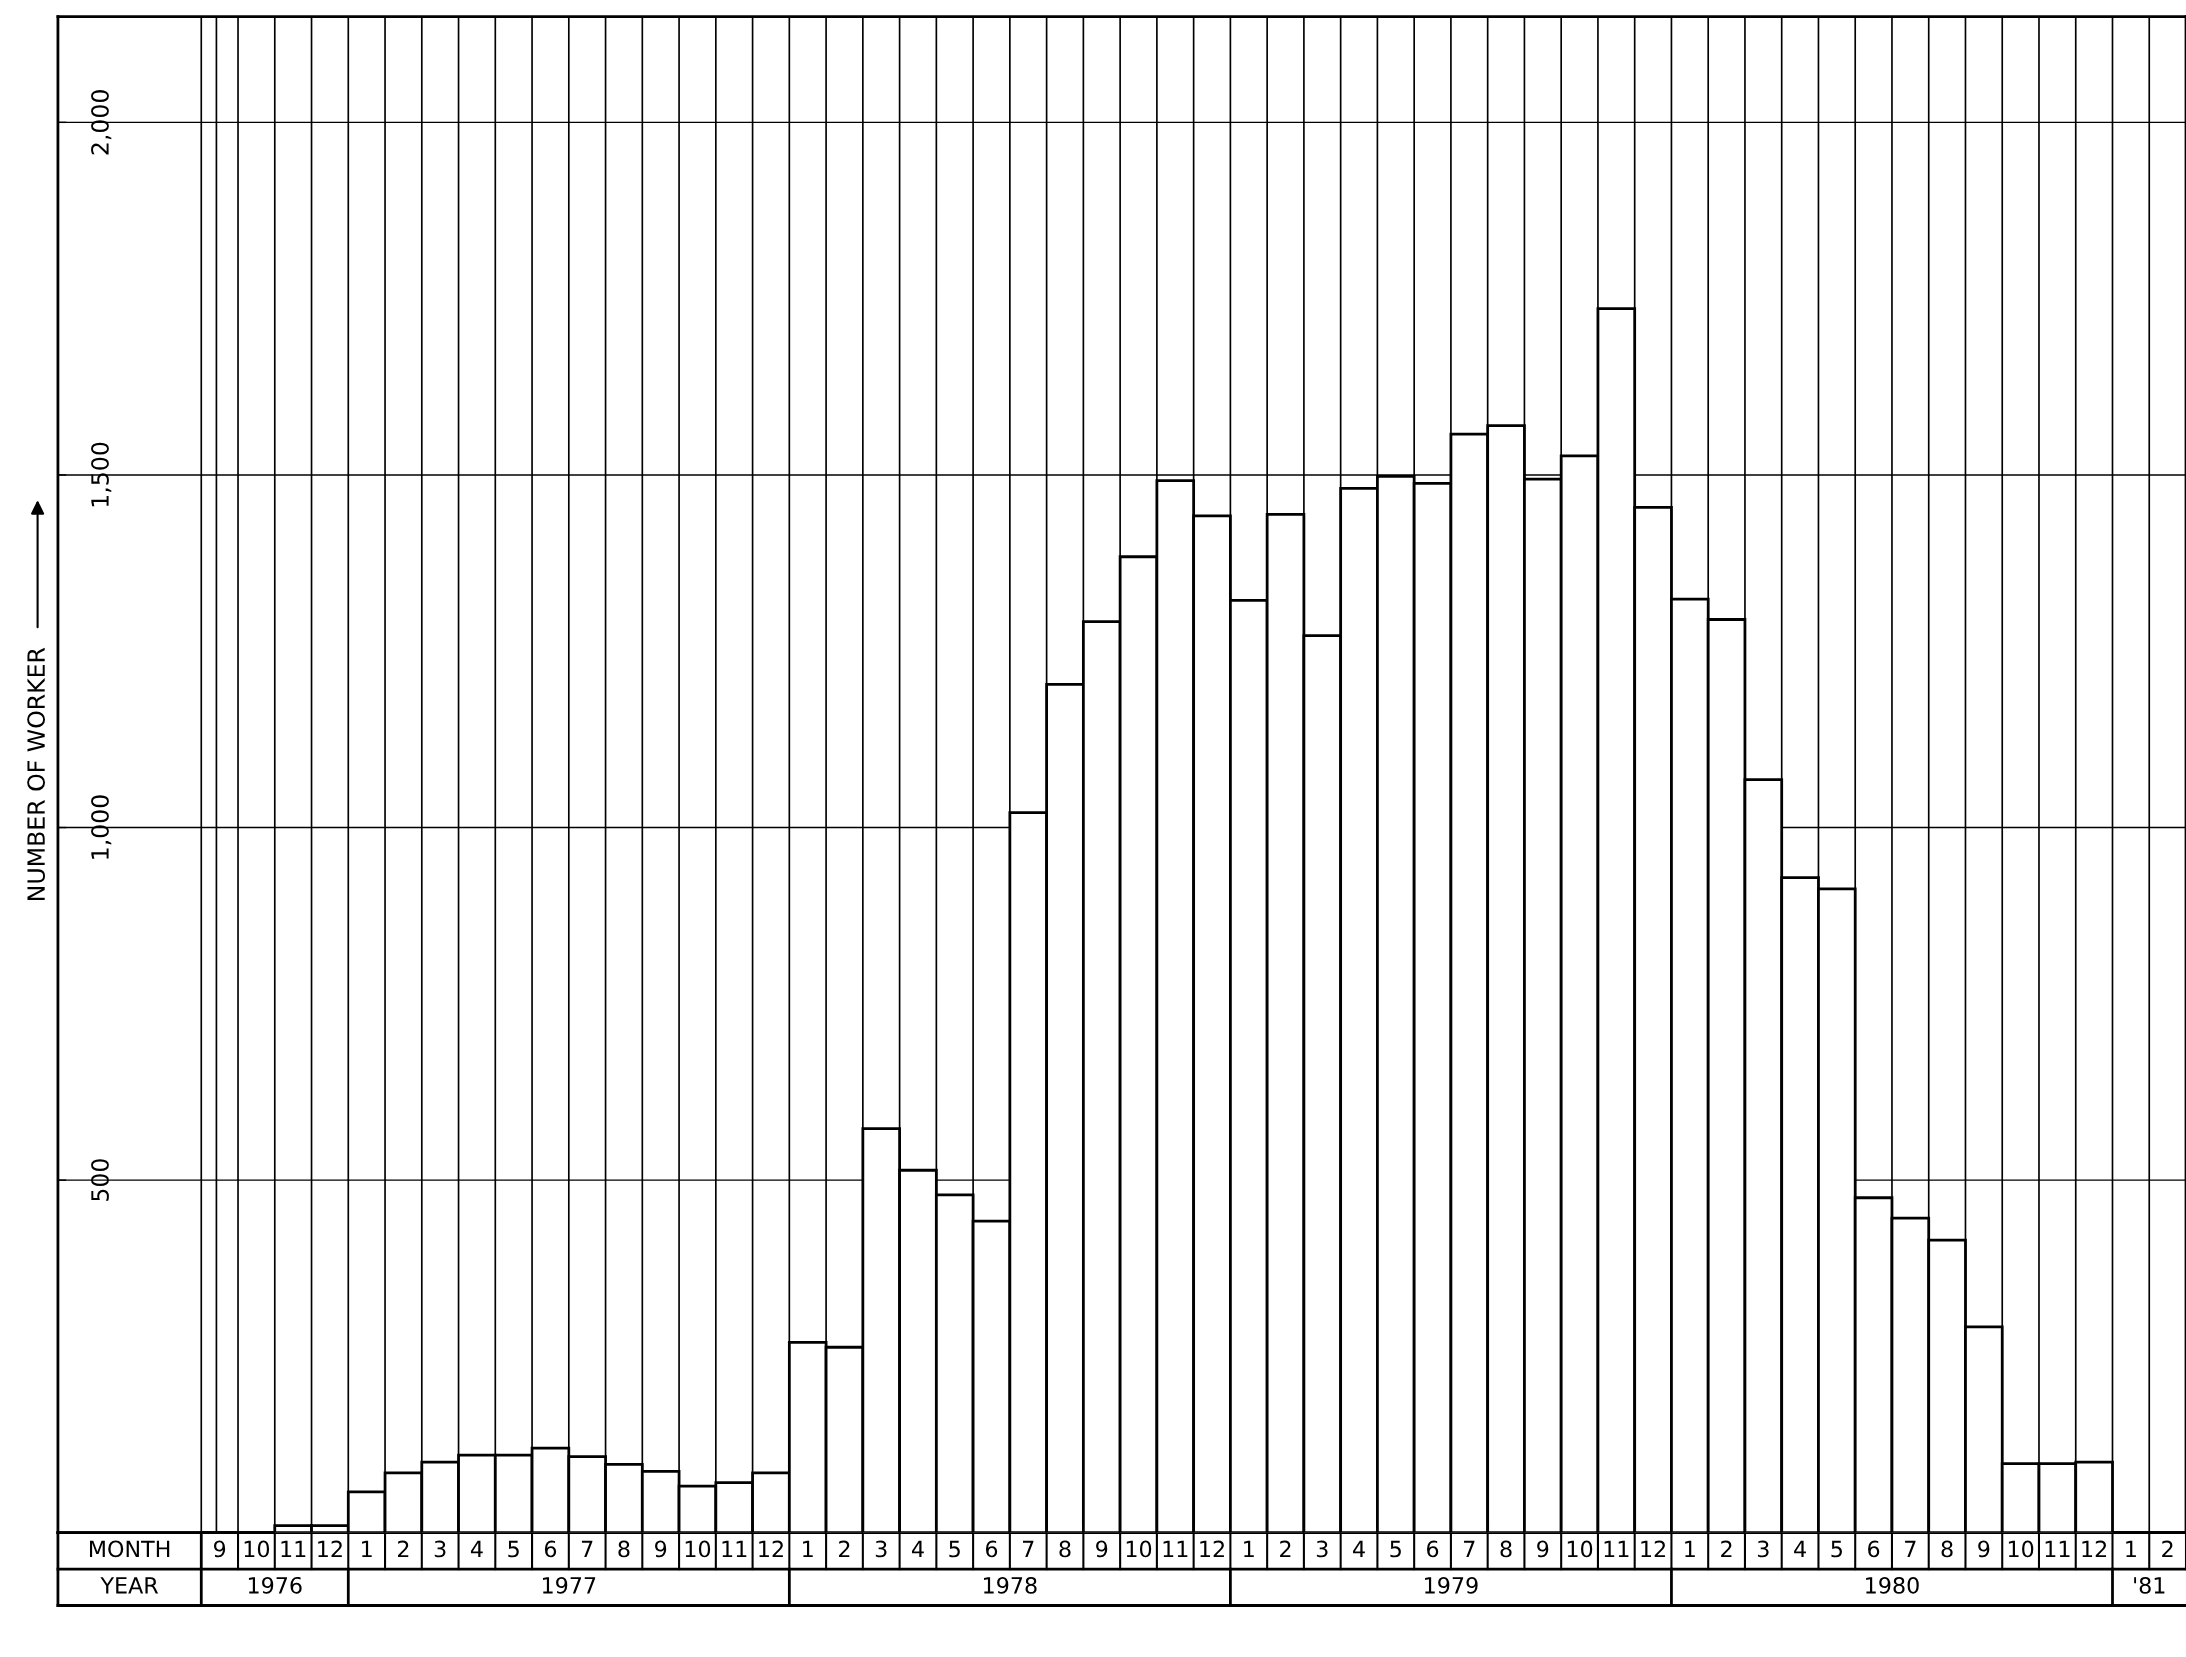 The height and width of the screenshot is (1657, 2186). I want to click on text: 1977, so click(569, 1585).